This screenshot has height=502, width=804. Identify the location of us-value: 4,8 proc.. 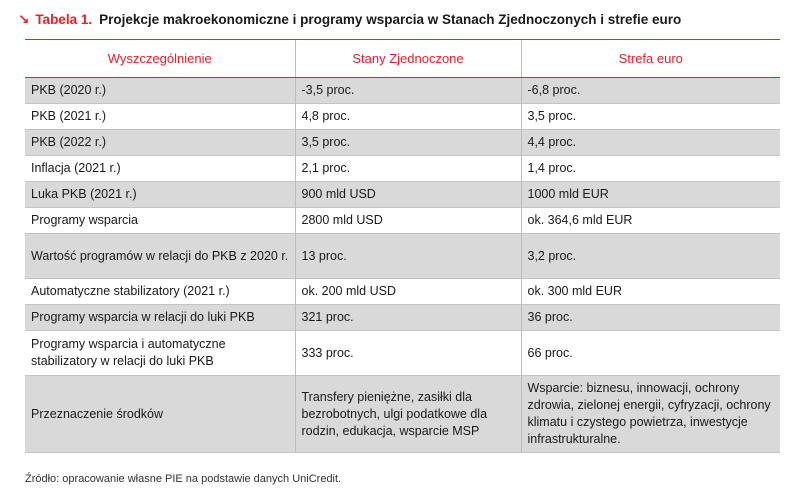
(407, 116).